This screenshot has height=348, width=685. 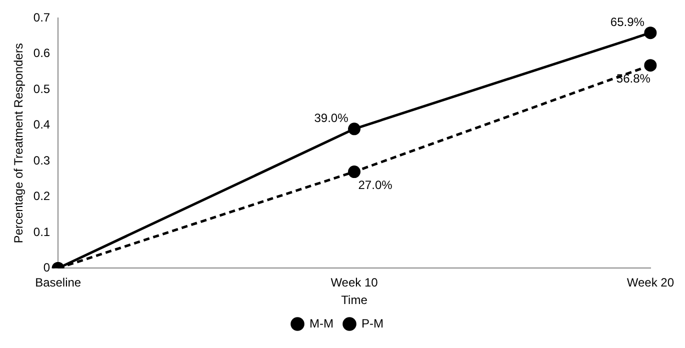 I want to click on x-tick-label: Baseline, so click(x=58, y=283).